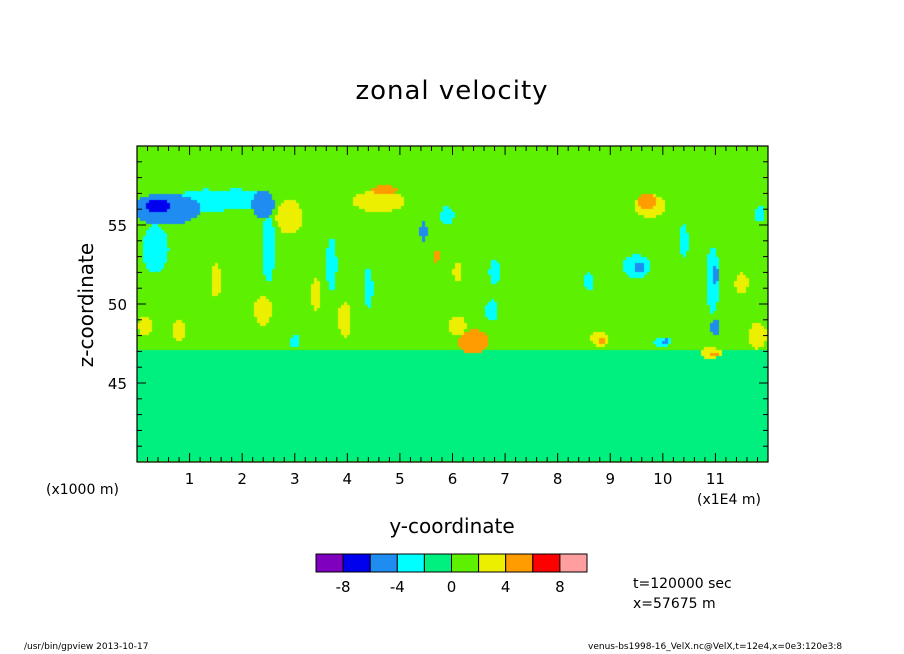 Image resolution: width=904 pixels, height=654 pixels. I want to click on colorbar-tick-label: 0, so click(452, 587).